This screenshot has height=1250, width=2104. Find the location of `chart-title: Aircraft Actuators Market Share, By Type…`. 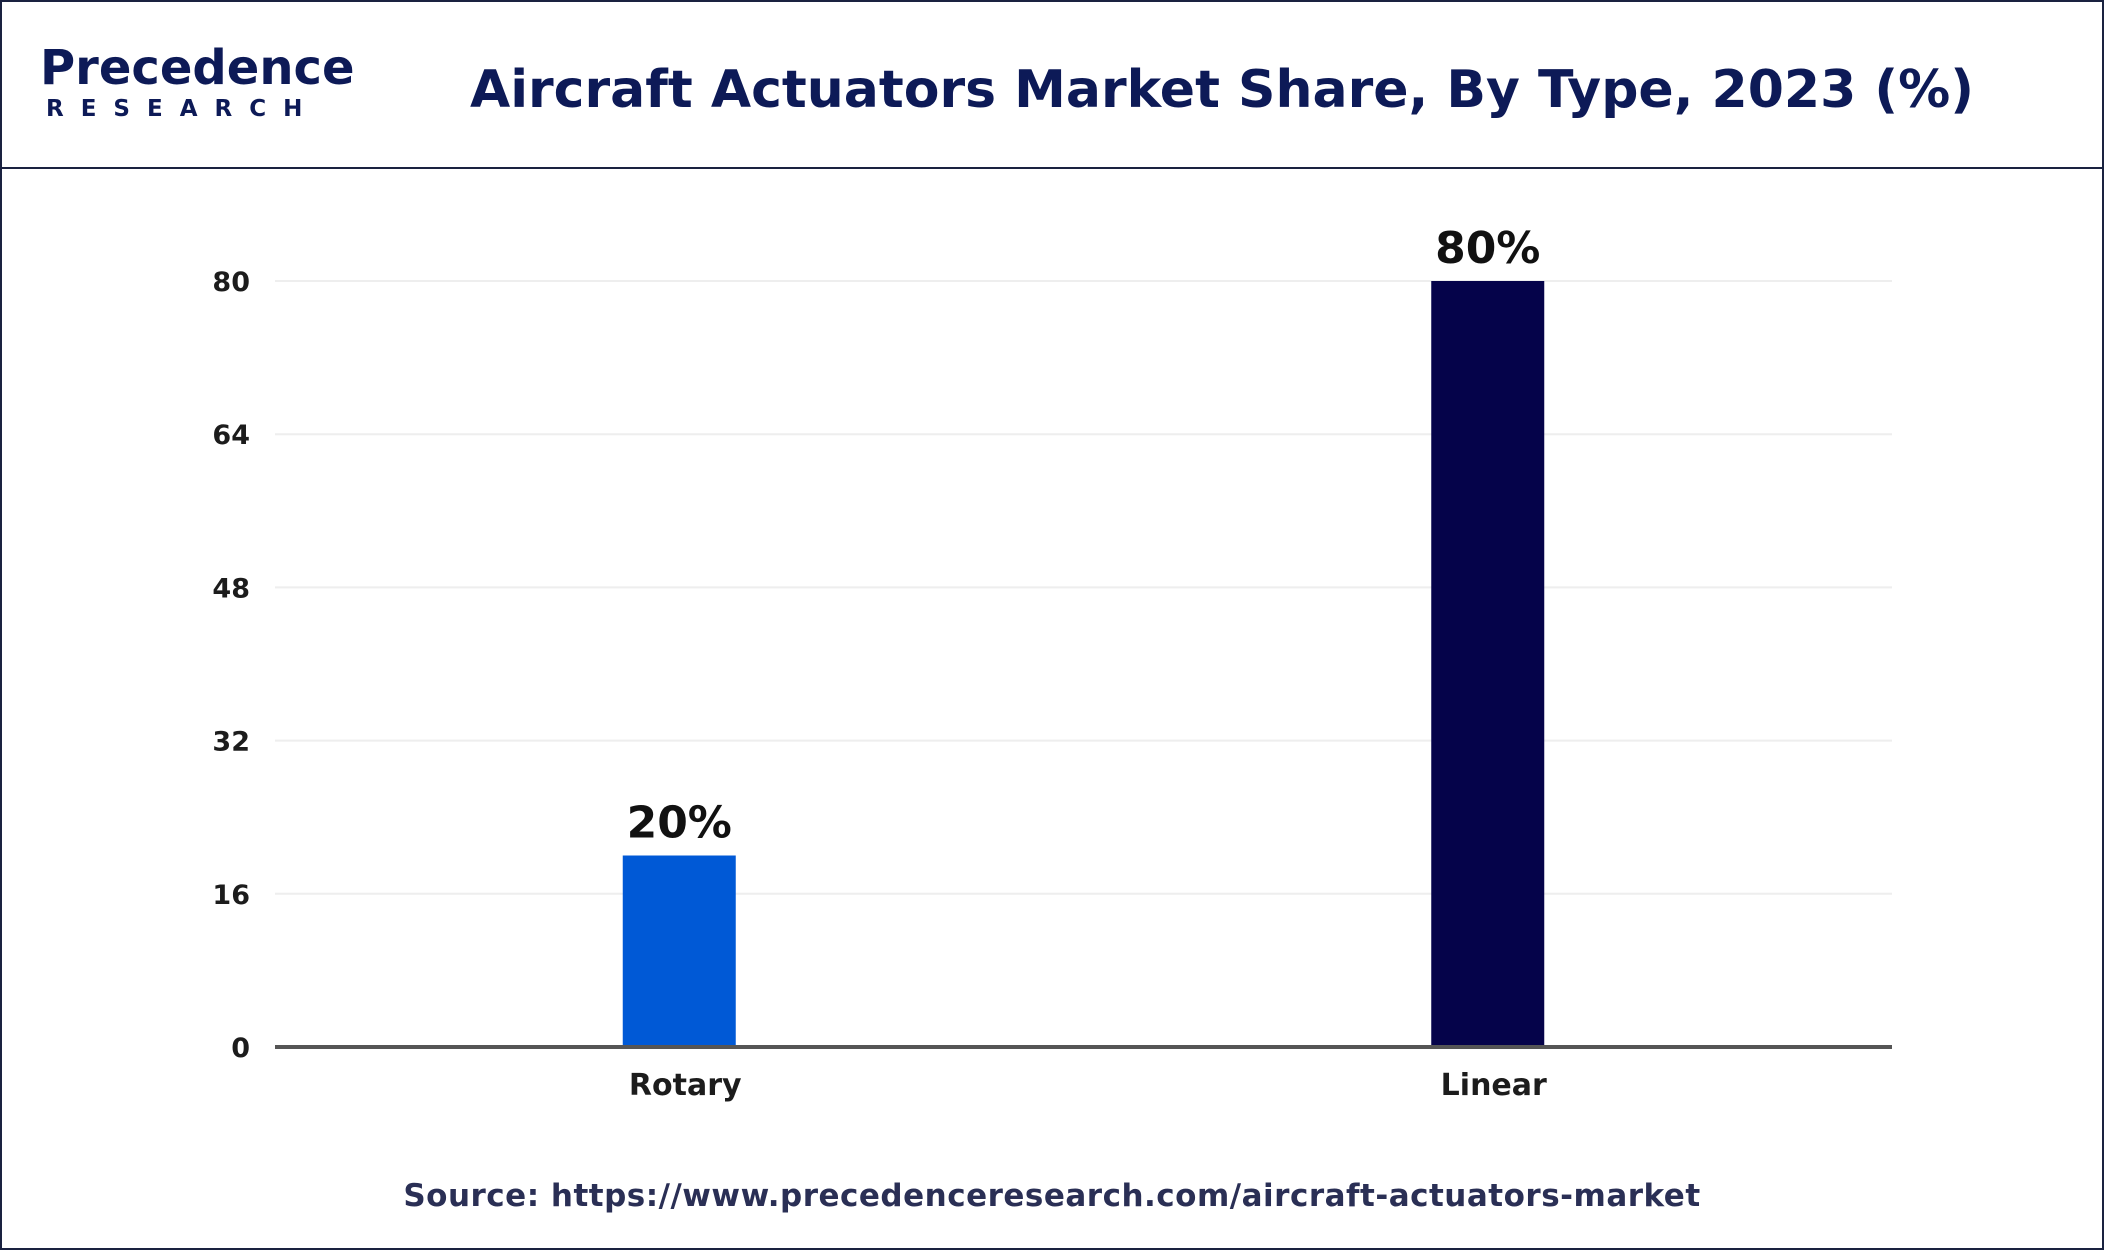

chart-title: Aircraft Actuators Market Share, By Type… is located at coordinates (1222, 90).